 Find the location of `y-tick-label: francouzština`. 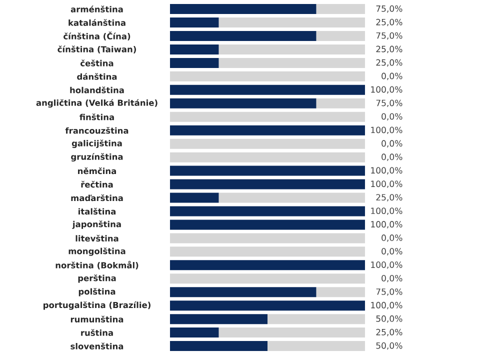

y-tick-label: francouzština is located at coordinates (96, 130).